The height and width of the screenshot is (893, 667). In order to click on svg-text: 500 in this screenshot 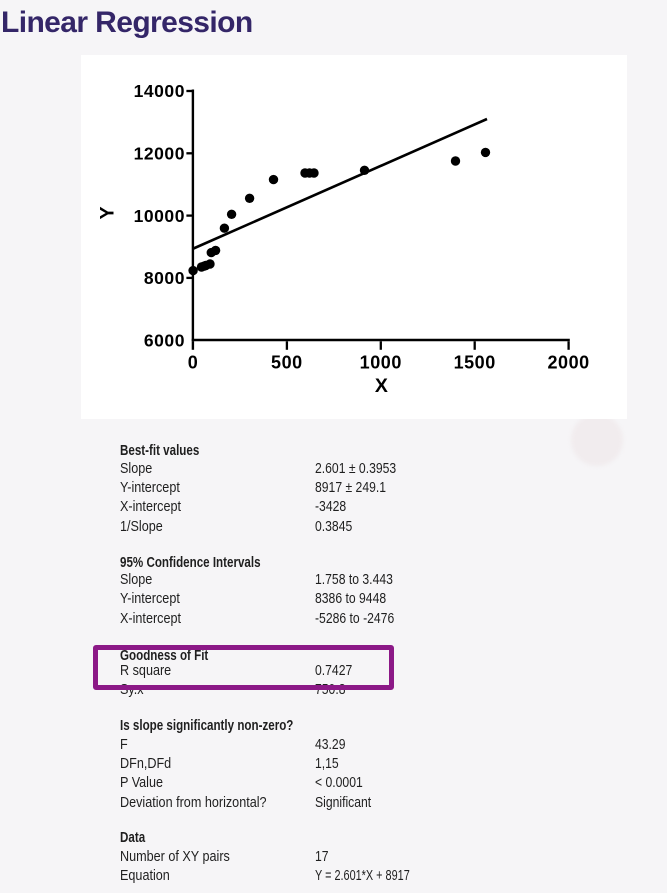, I will do `click(287, 363)`.